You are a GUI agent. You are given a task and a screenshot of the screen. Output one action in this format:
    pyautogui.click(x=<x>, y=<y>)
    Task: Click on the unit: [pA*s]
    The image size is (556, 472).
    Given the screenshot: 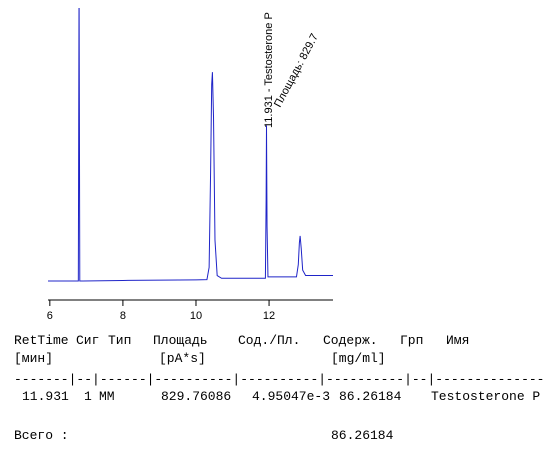 What is the action you would take?
    pyautogui.click(x=182, y=358)
    